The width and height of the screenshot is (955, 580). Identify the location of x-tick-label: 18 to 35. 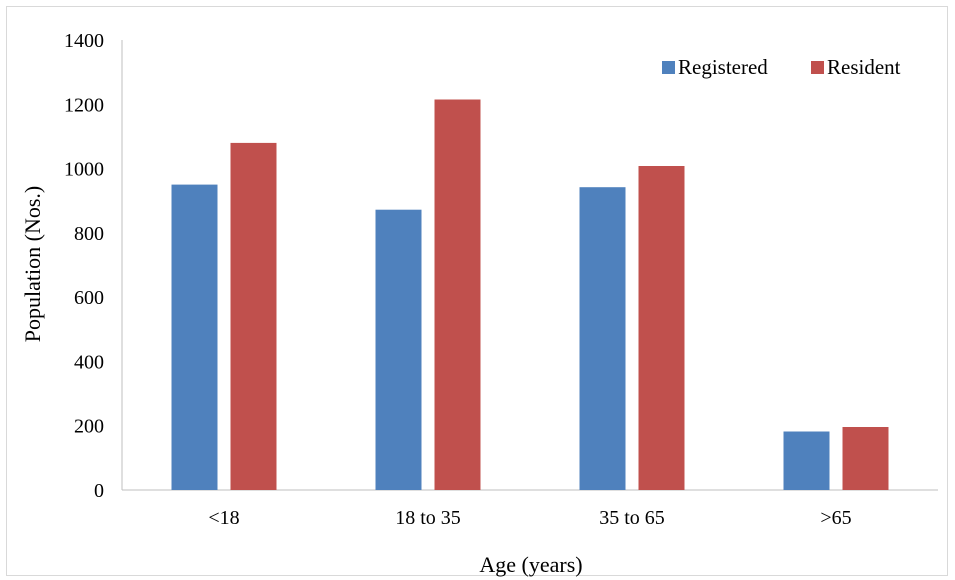
(428, 518).